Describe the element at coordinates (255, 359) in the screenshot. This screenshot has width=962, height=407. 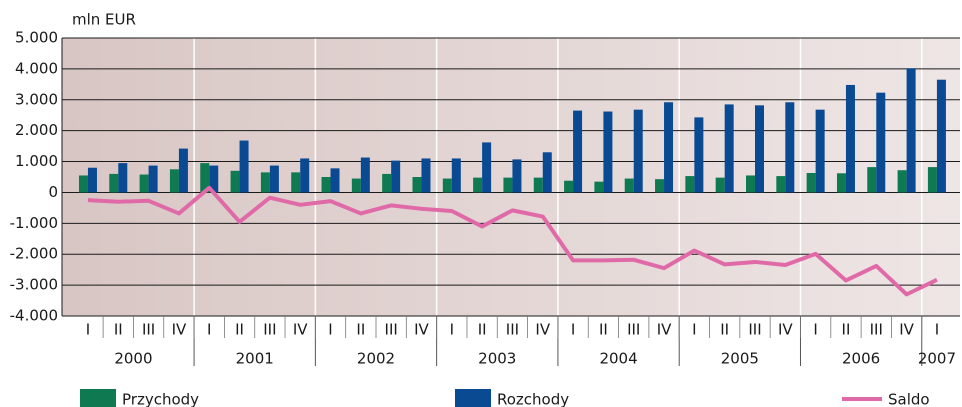
I see `year-label: 2001` at that location.